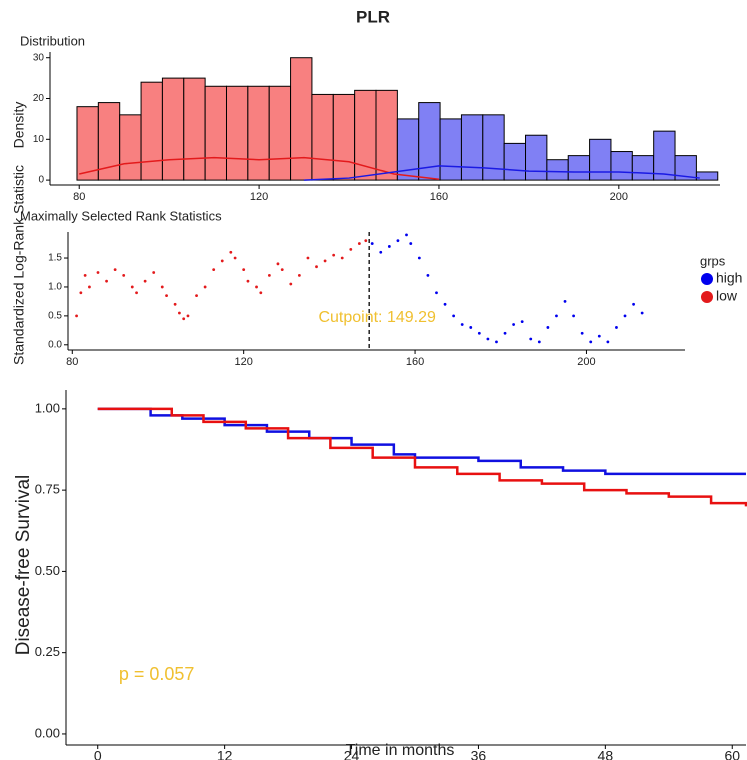  What do you see at coordinates (47, 489) in the screenshot?
I see `y-tick-label: 0.75` at bounding box center [47, 489].